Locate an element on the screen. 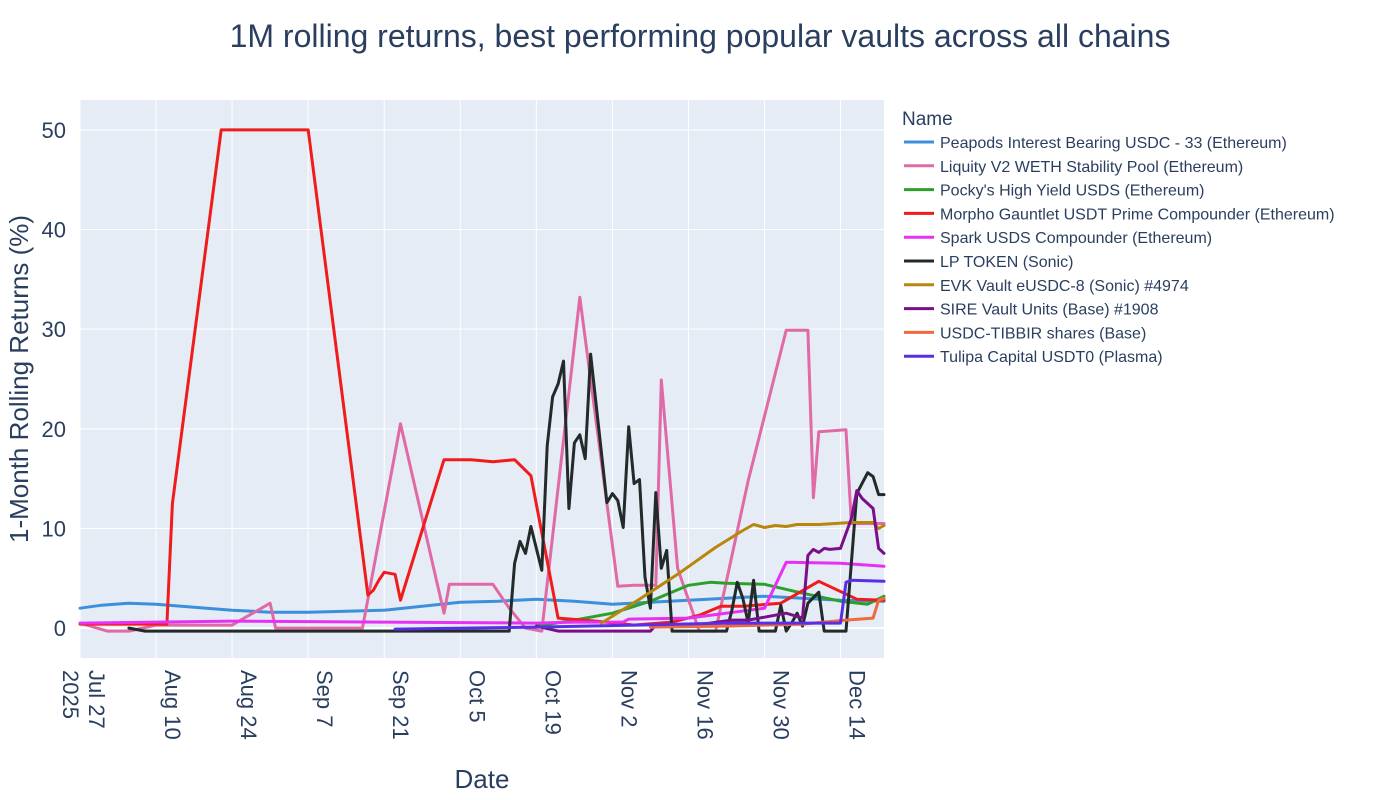 The width and height of the screenshot is (1400, 800). legend-item: USDC-TIBBIR shares (Base) is located at coordinates (1025, 333).